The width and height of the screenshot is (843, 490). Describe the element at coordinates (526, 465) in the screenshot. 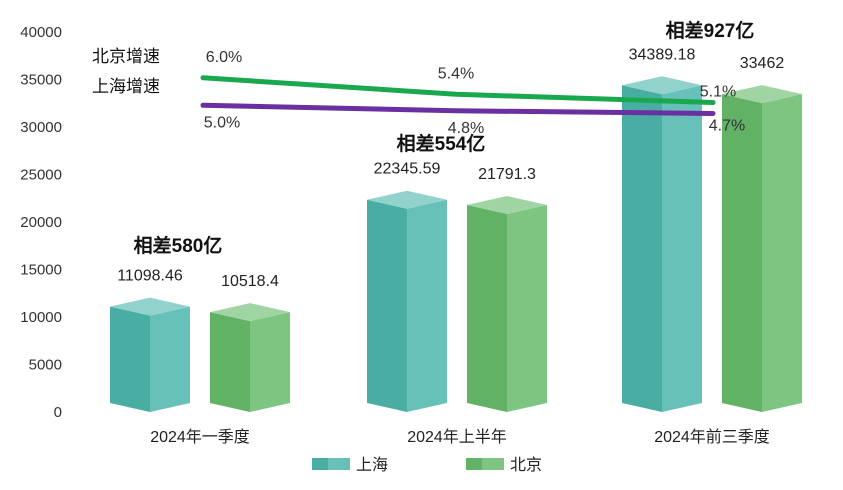

I see `legend-label: 北京` at that location.